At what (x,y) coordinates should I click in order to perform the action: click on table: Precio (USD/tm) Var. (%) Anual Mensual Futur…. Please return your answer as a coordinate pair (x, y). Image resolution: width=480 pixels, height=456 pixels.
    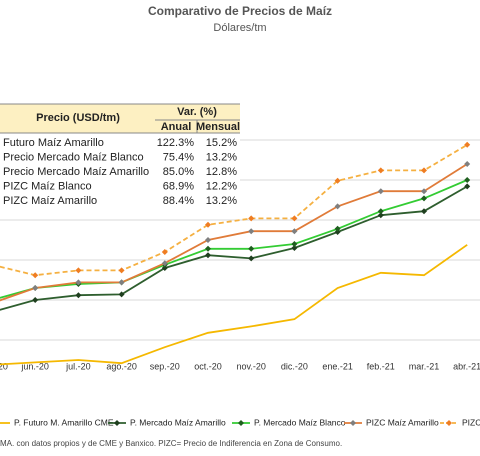
    Looking at the image, I should click on (120, 157).